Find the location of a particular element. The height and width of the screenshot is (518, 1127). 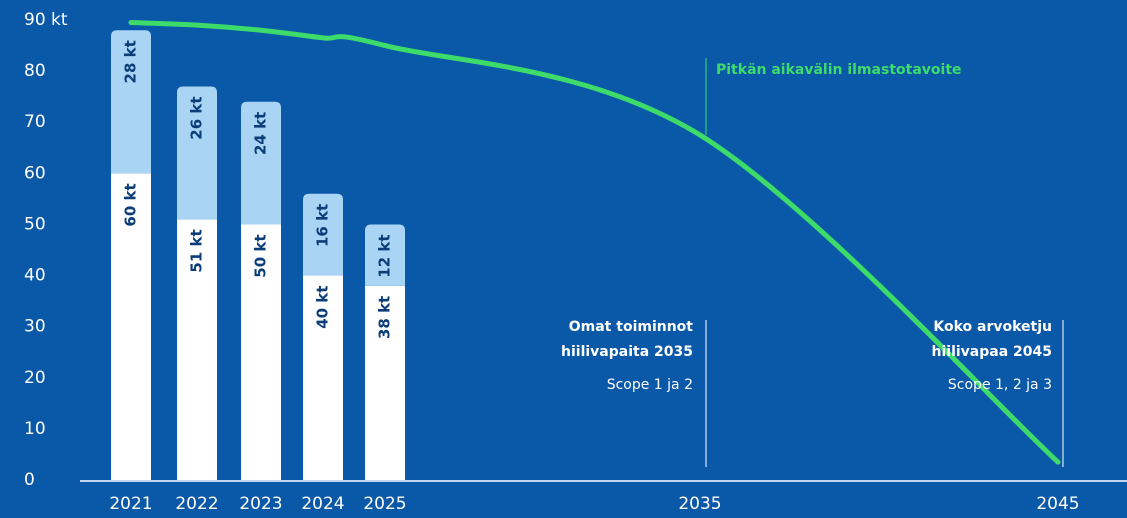

bar-value-label: 40 kt is located at coordinates (323, 307).